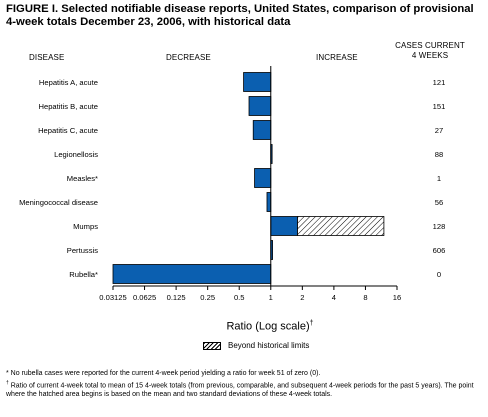 This screenshot has width=488, height=417. What do you see at coordinates (68, 82) in the screenshot?
I see `category-label: Hepatitis A, acute` at bounding box center [68, 82].